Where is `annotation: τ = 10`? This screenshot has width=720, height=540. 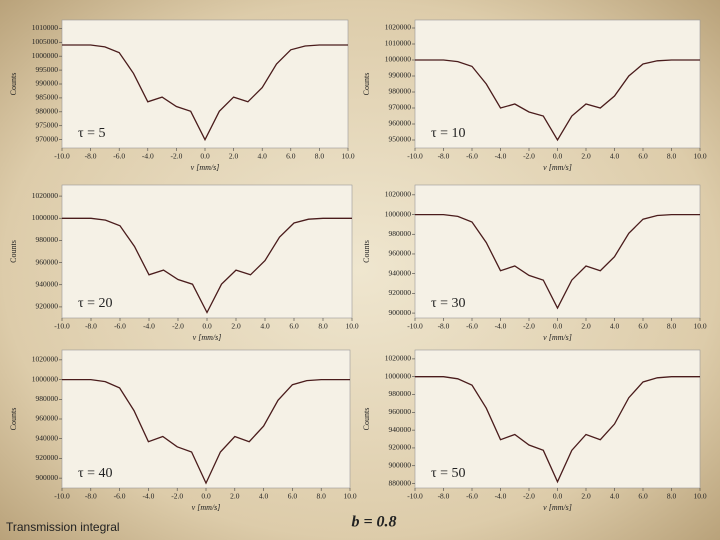
annotation: τ = 10 is located at coordinates (448, 133).